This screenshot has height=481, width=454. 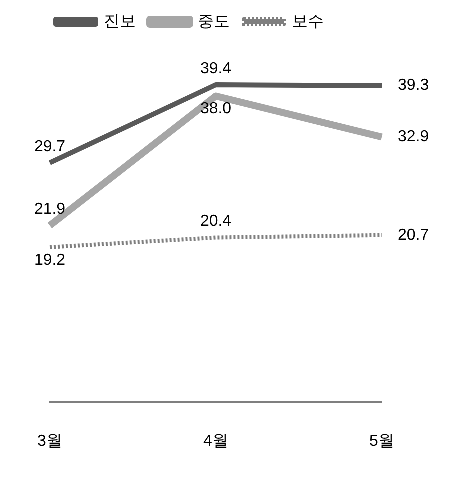 I want to click on data-label: 39.3, so click(x=414, y=85).